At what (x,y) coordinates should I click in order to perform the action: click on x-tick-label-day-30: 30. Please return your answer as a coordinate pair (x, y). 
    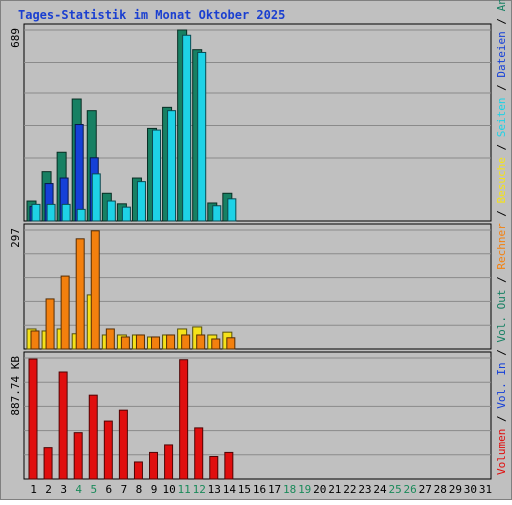
    Looking at the image, I should click on (470, 489).